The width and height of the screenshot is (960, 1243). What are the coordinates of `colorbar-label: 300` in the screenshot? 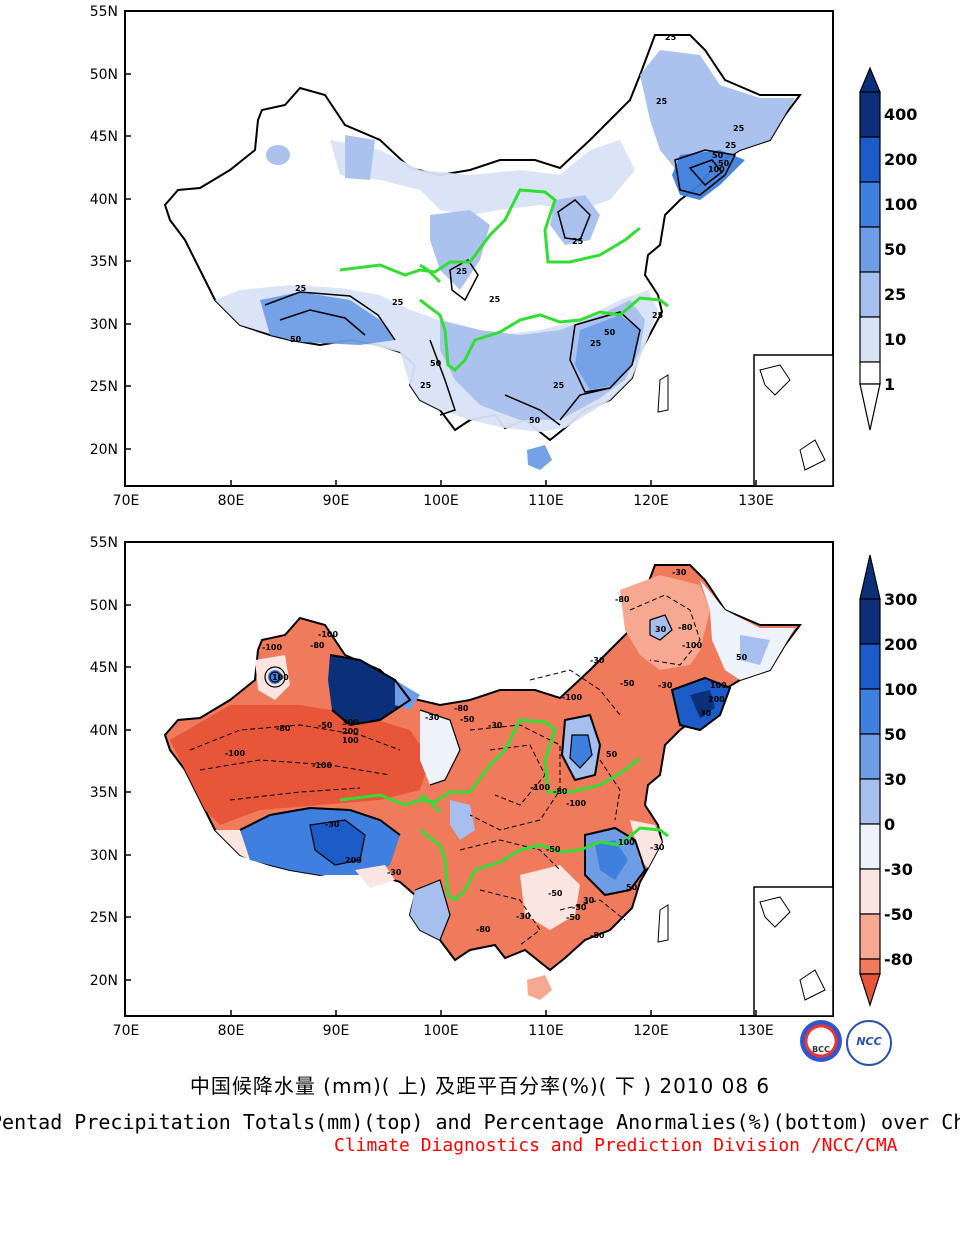 It's located at (900, 599).